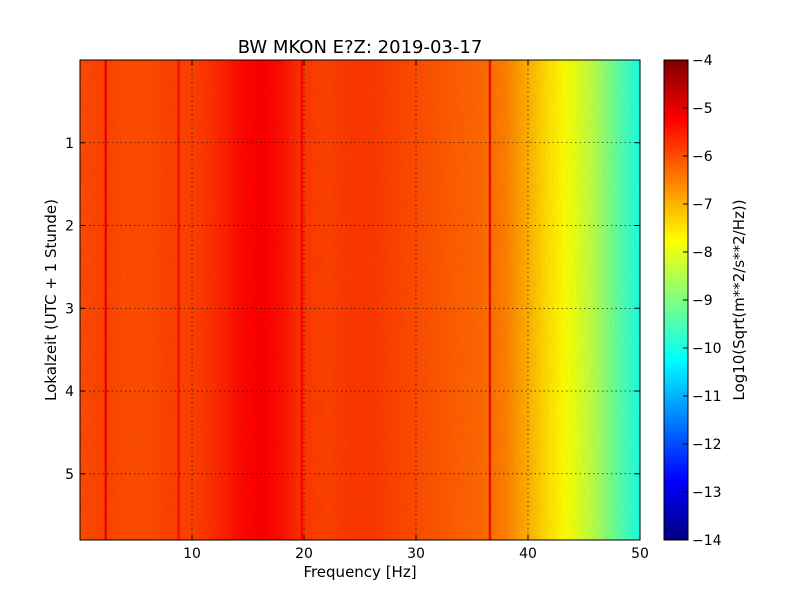 The height and width of the screenshot is (604, 800). Describe the element at coordinates (416, 554) in the screenshot. I see `x-tick-label: 30` at that location.